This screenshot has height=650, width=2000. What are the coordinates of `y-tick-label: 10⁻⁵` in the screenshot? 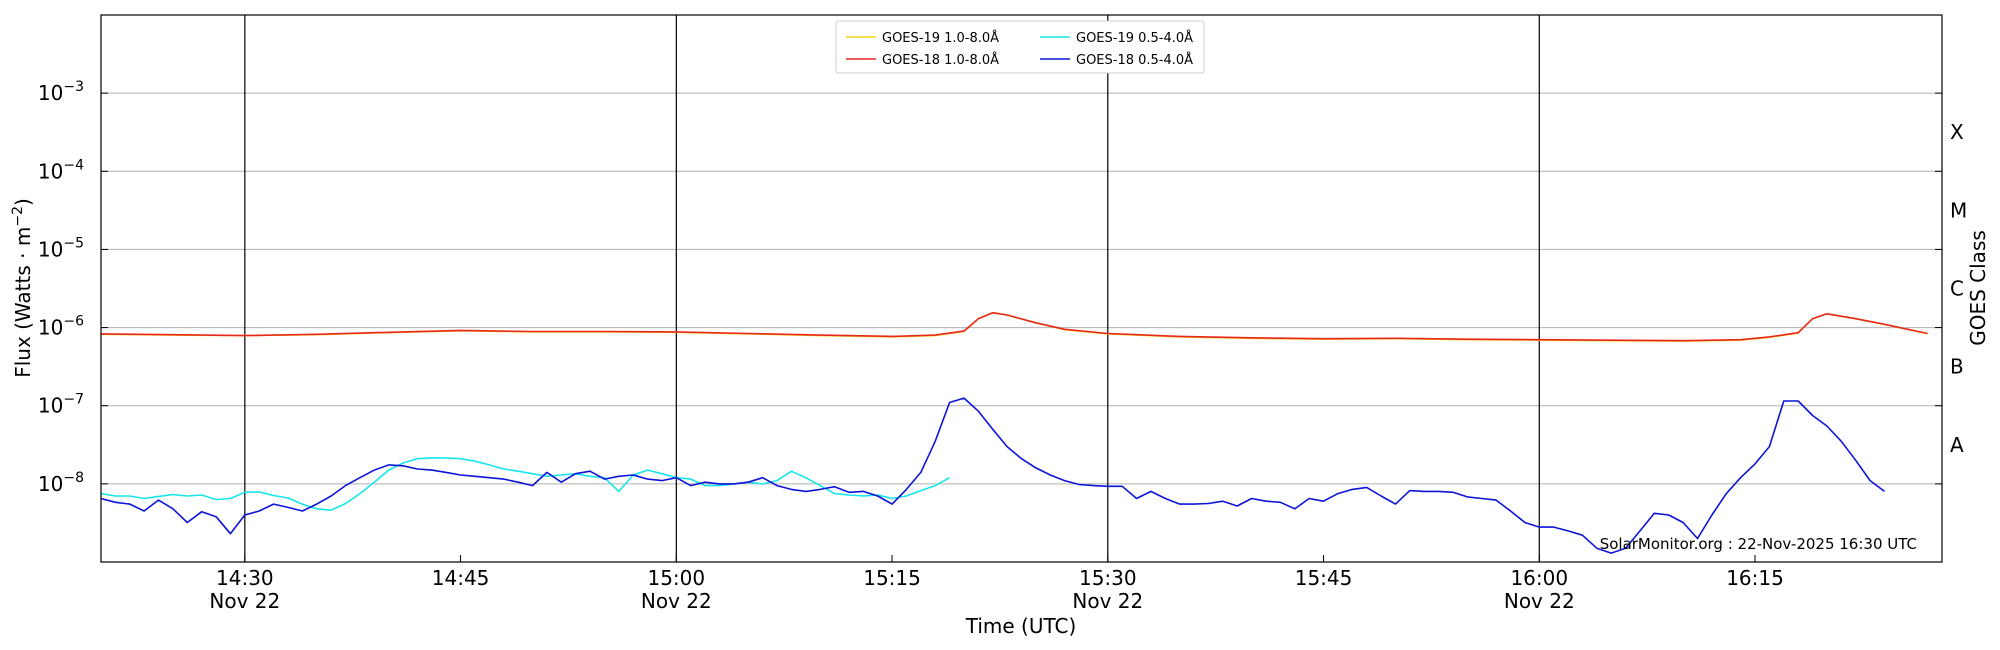 It's located at (61, 248).